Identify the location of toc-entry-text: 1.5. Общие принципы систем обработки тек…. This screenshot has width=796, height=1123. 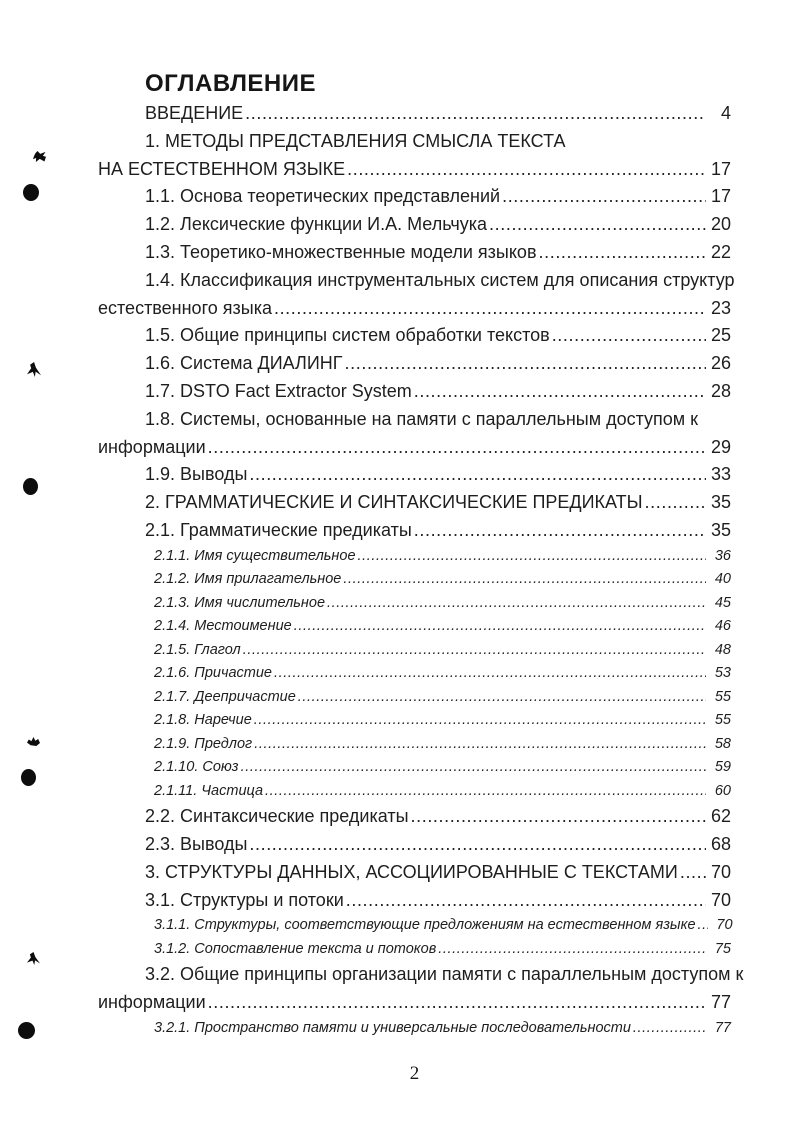
(347, 335).